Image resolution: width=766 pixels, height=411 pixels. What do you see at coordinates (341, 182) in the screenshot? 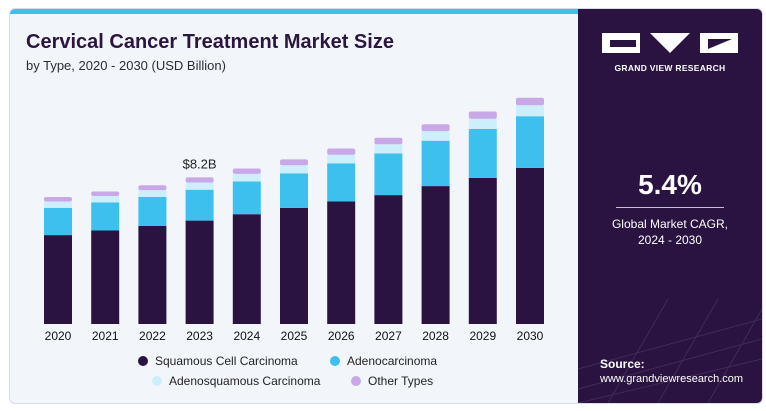
I see `bar-segment-2026-adenocarcinoma` at bounding box center [341, 182].